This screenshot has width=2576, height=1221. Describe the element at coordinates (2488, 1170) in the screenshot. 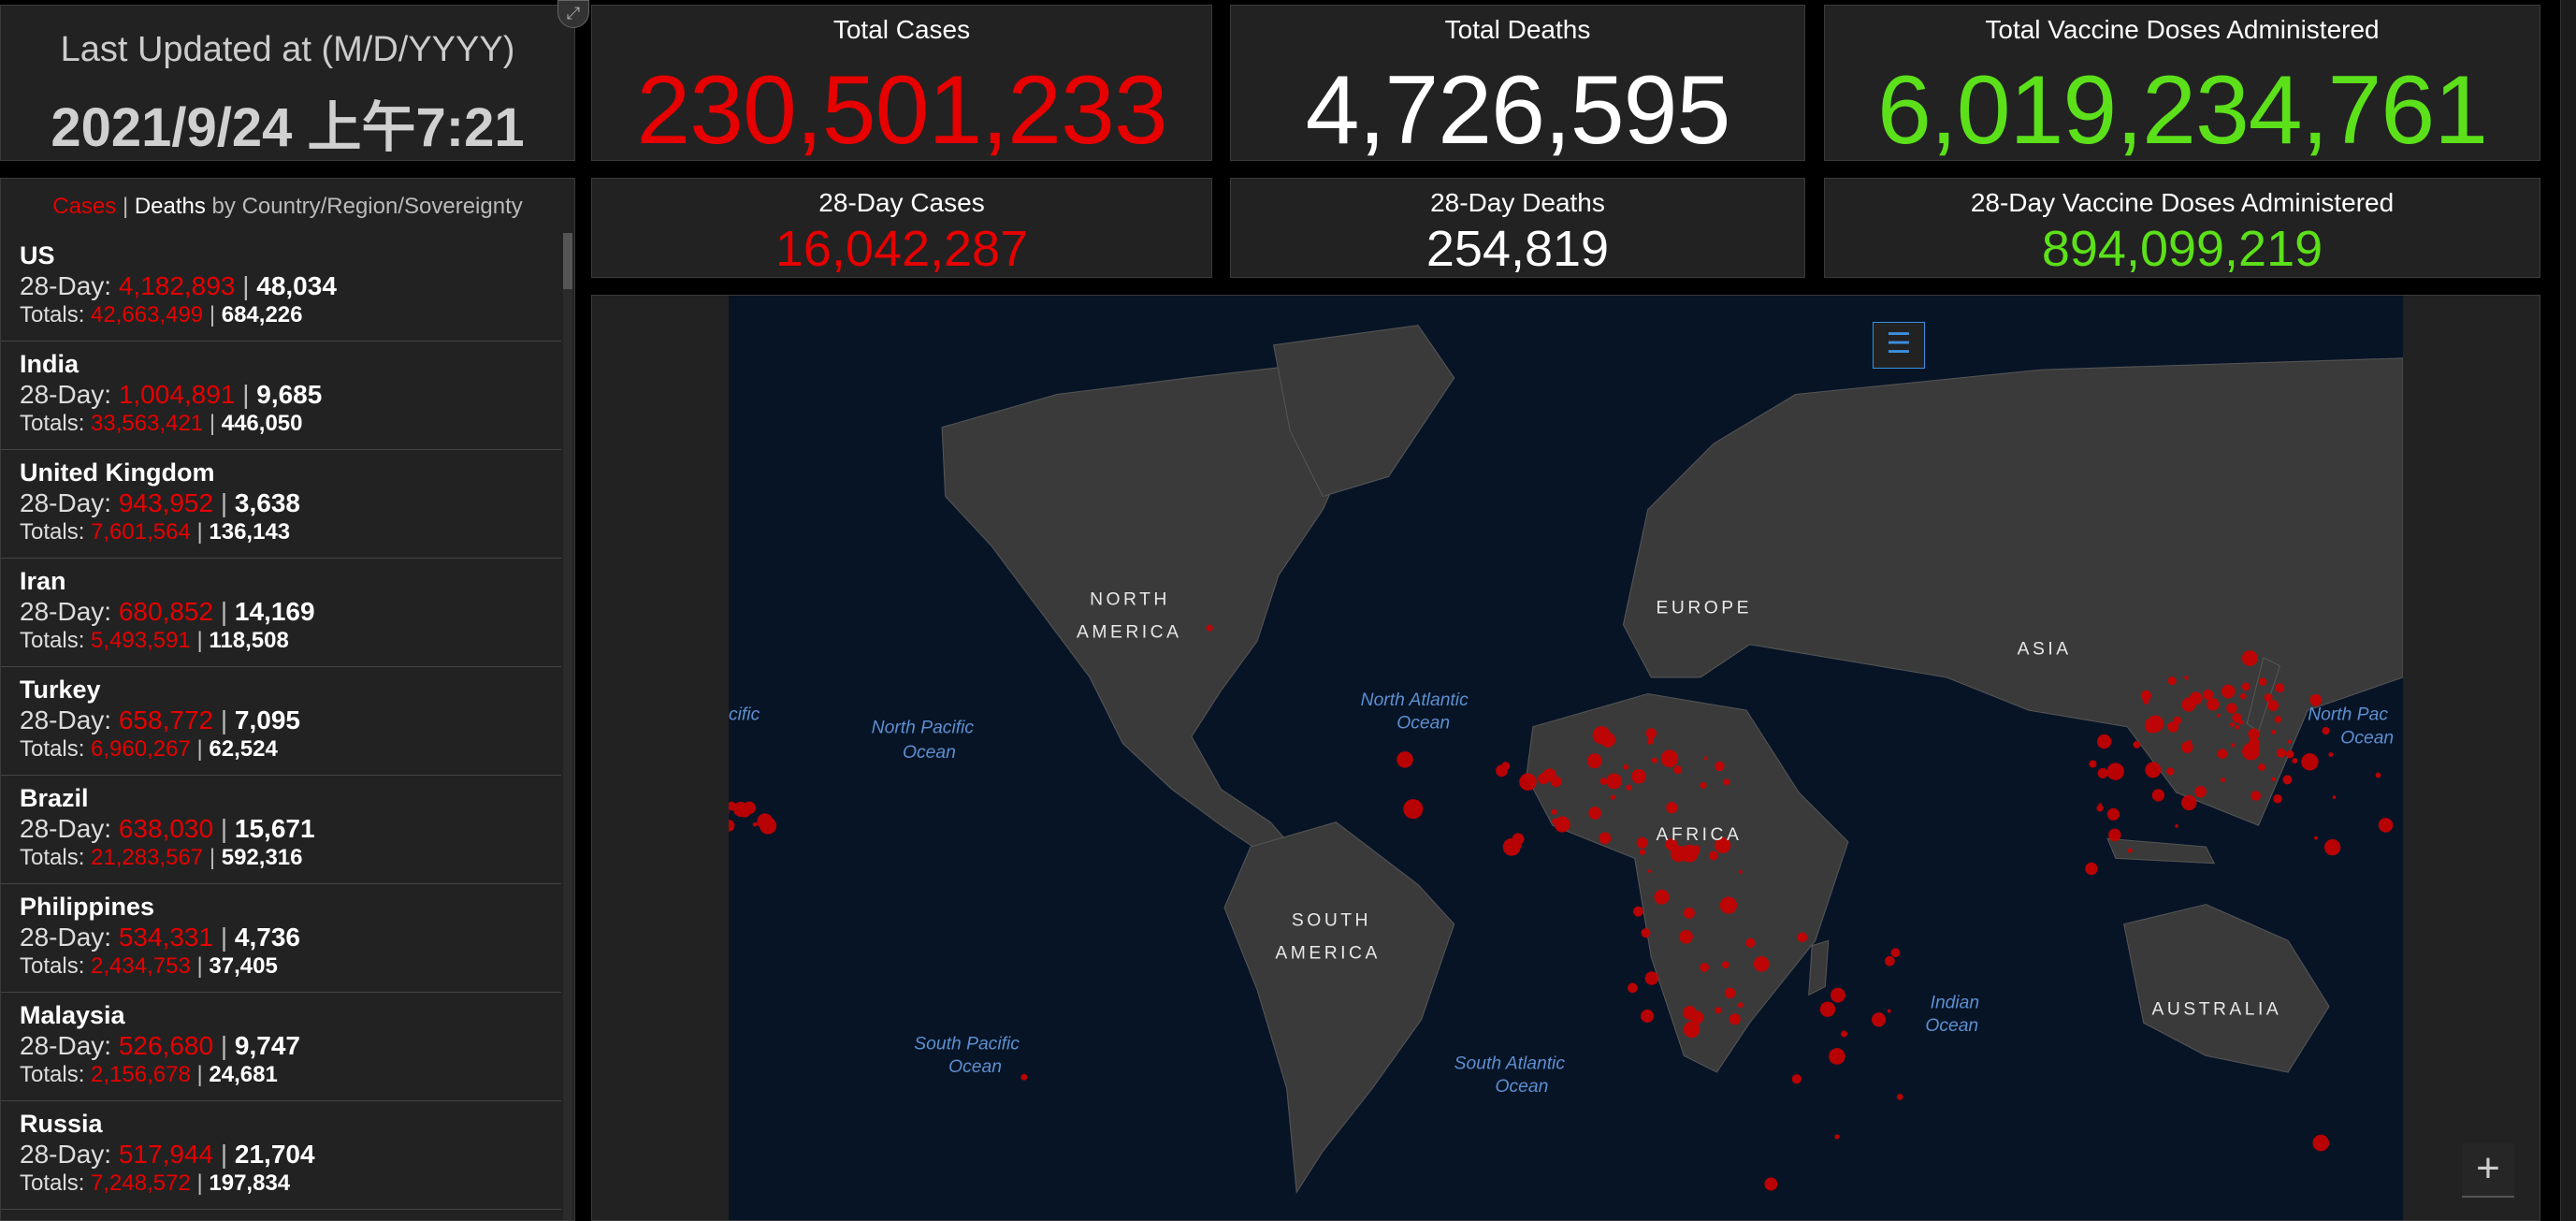

I see `zoom-in-button: +` at that location.